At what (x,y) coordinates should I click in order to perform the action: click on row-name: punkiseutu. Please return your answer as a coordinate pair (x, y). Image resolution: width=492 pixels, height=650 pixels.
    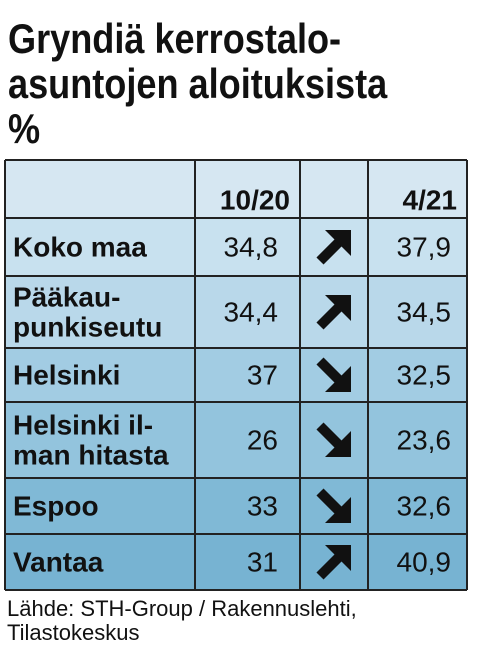
    Looking at the image, I should click on (87, 326).